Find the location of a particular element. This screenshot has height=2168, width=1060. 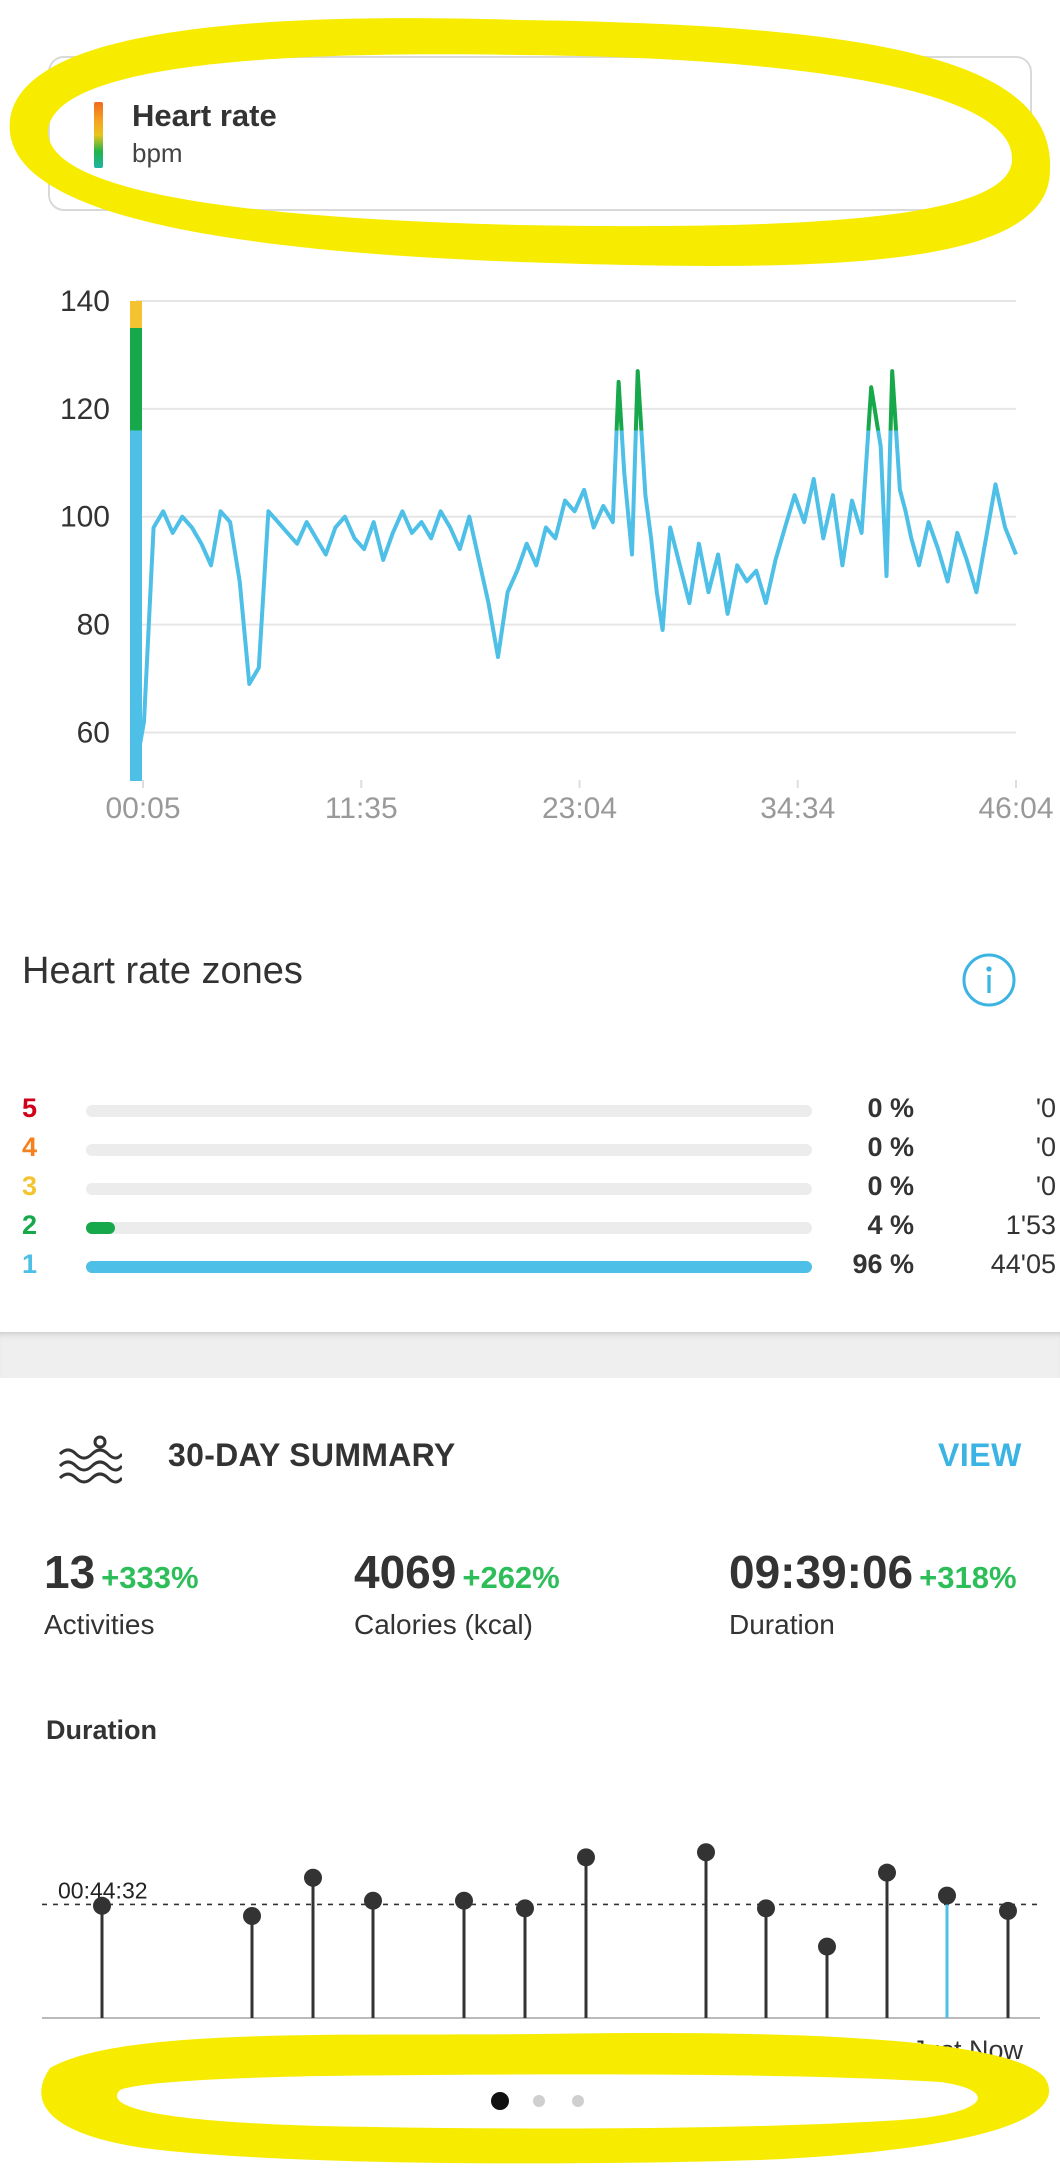

zone-percent: 96 % is located at coordinates (883, 1264).